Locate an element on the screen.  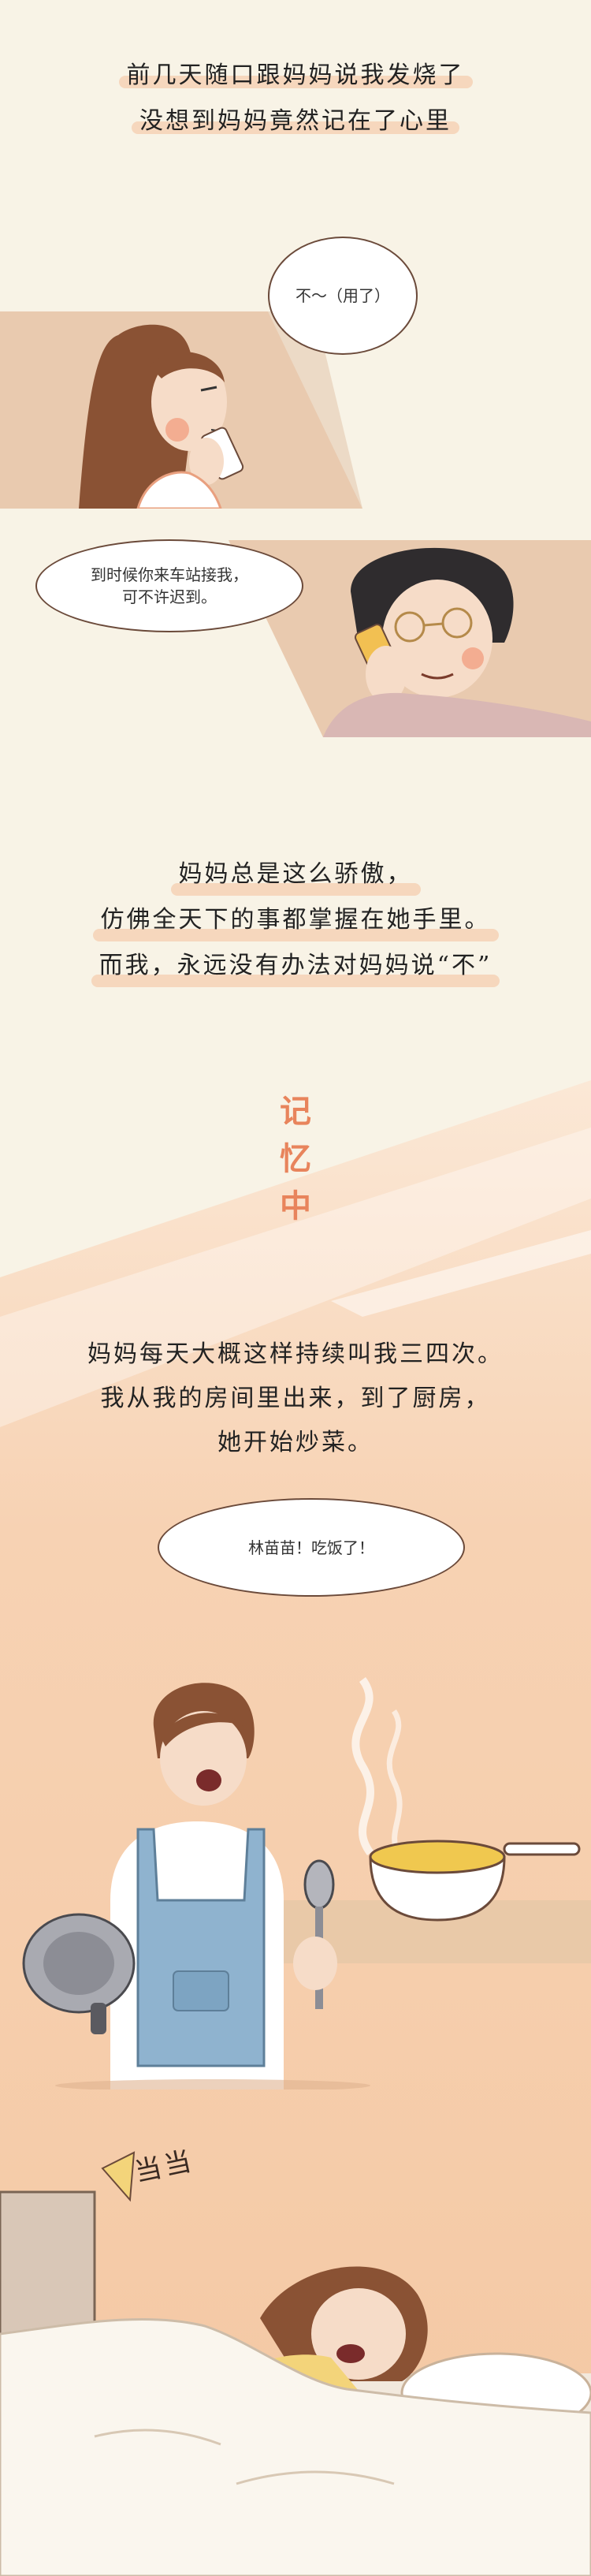
daughter-bubble-text: 不～（用了） is located at coordinates (343, 295).